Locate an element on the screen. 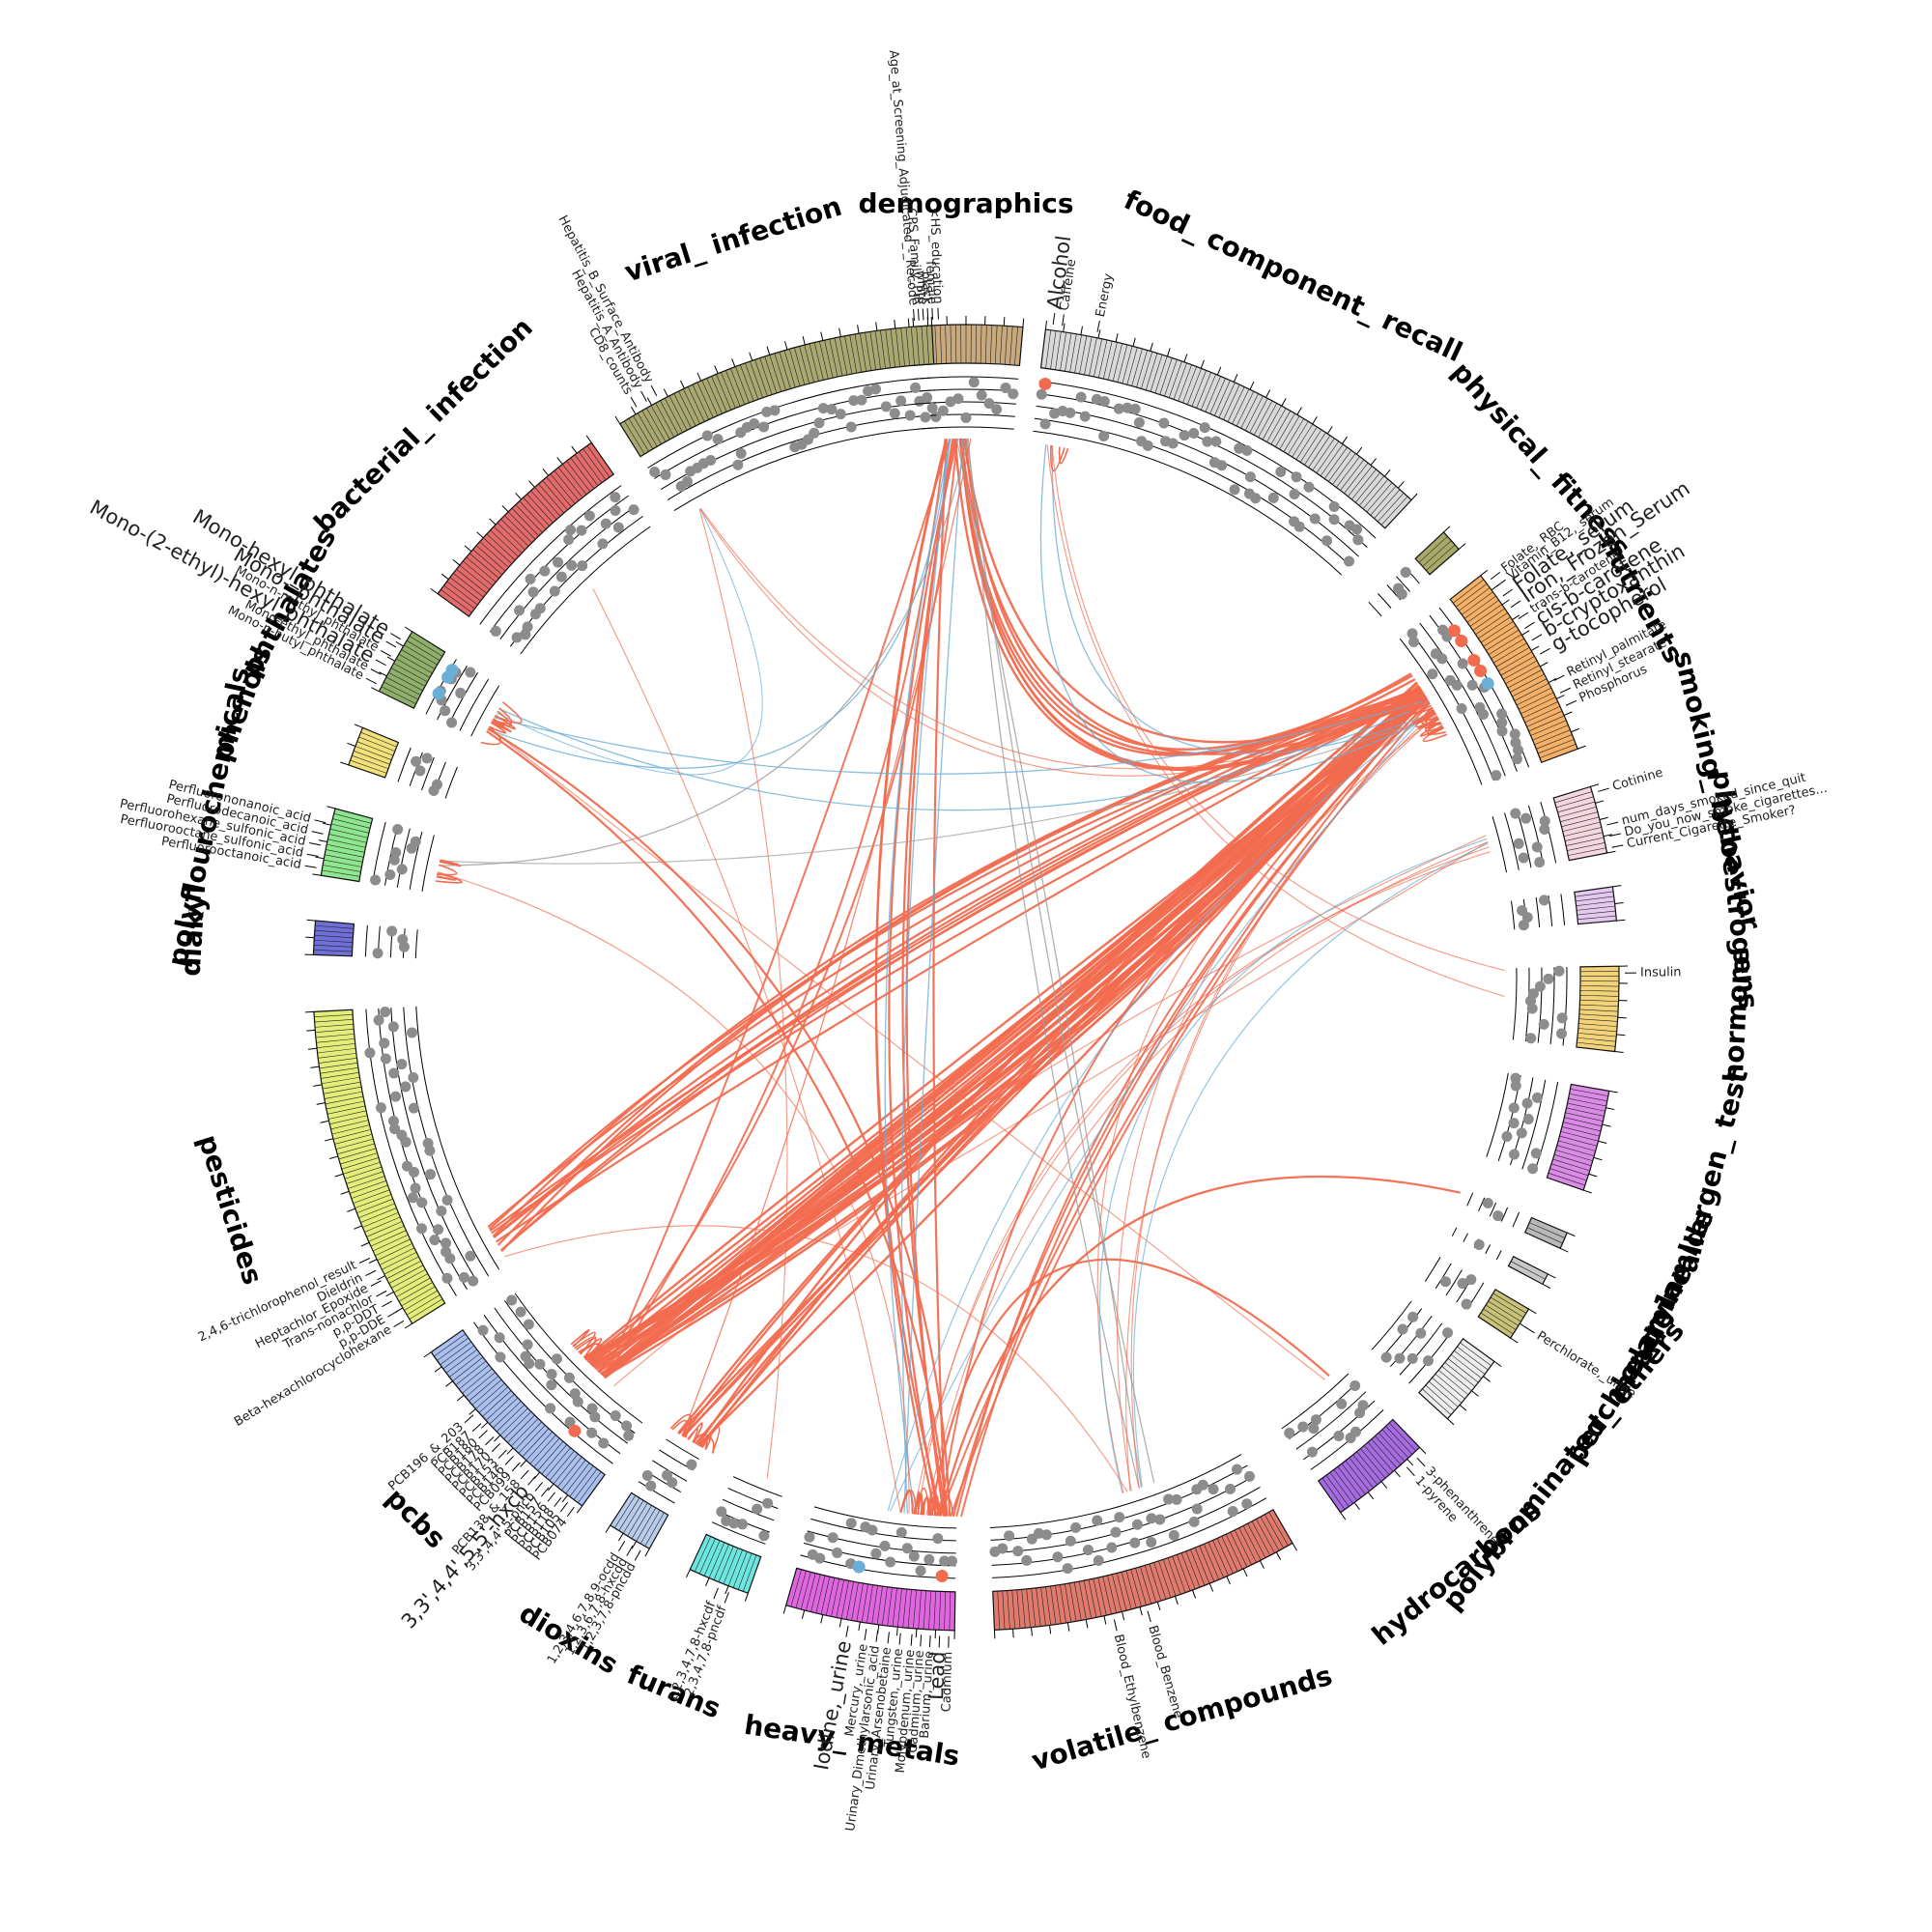 The height and width of the screenshot is (1932, 1932). sector-perchlorate is located at coordinates (1480, 1300).